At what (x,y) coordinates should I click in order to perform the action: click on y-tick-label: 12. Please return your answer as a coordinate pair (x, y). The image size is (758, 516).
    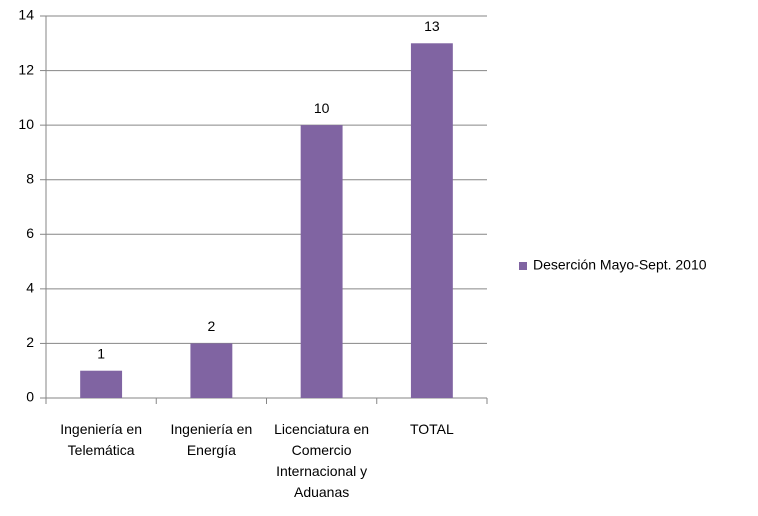
    Looking at the image, I should click on (26, 69).